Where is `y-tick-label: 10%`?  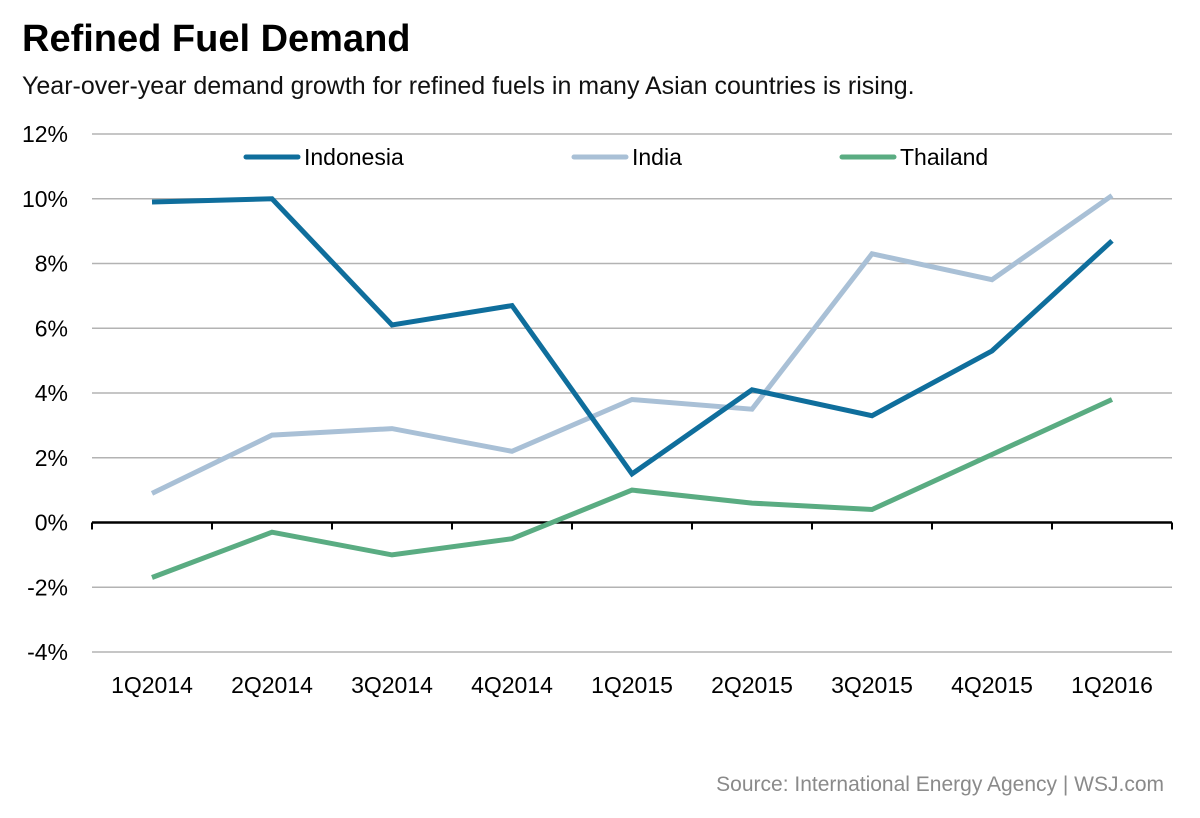 y-tick-label: 10% is located at coordinates (45, 199).